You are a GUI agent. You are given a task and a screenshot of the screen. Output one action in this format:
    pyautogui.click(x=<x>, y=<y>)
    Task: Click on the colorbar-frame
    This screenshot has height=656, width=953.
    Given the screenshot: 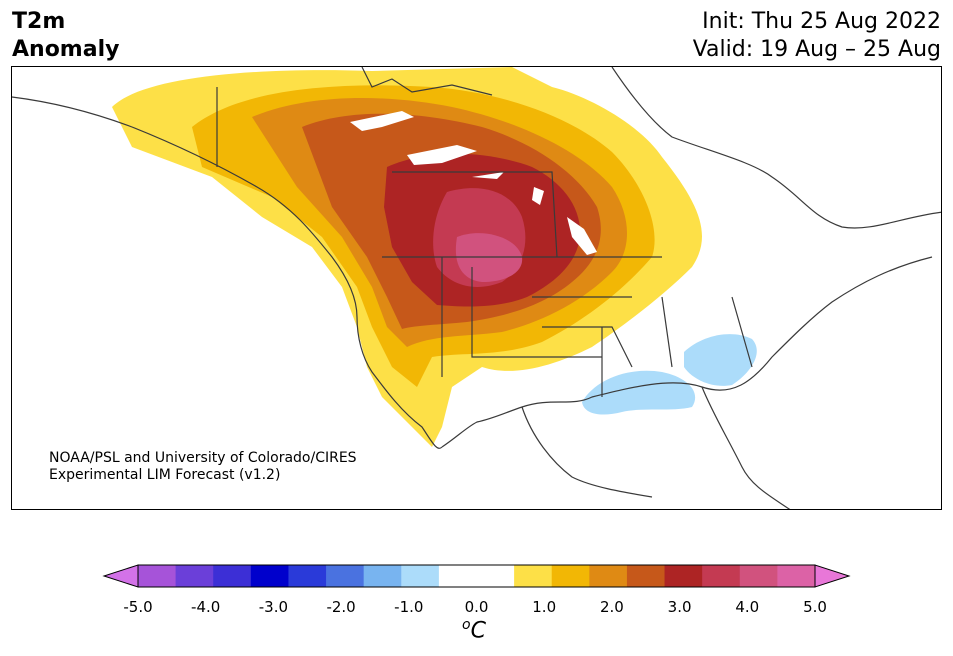 What is the action you would take?
    pyautogui.click(x=476, y=576)
    